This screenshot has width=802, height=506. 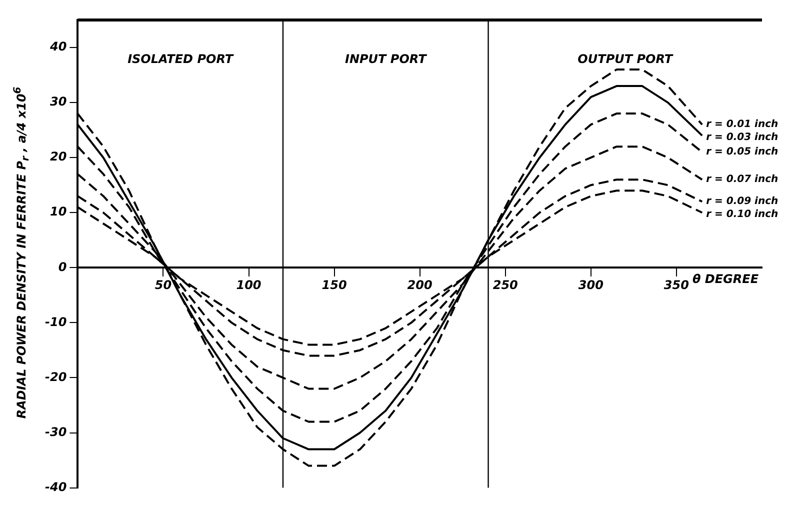 What do you see at coordinates (626, 59) in the screenshot?
I see `annotation: OUTPUT PORT` at bounding box center [626, 59].